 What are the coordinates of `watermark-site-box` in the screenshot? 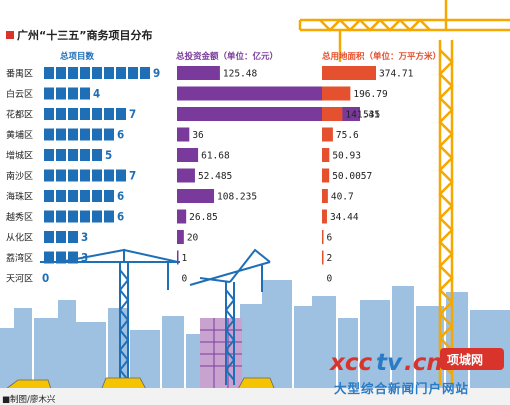 It's located at (472, 359).